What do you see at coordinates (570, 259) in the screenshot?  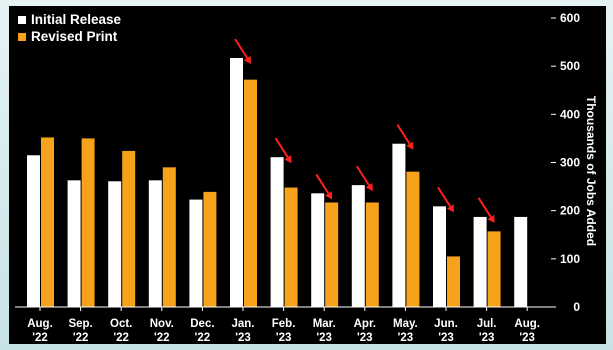 I see `y-tick-label: 100` at bounding box center [570, 259].